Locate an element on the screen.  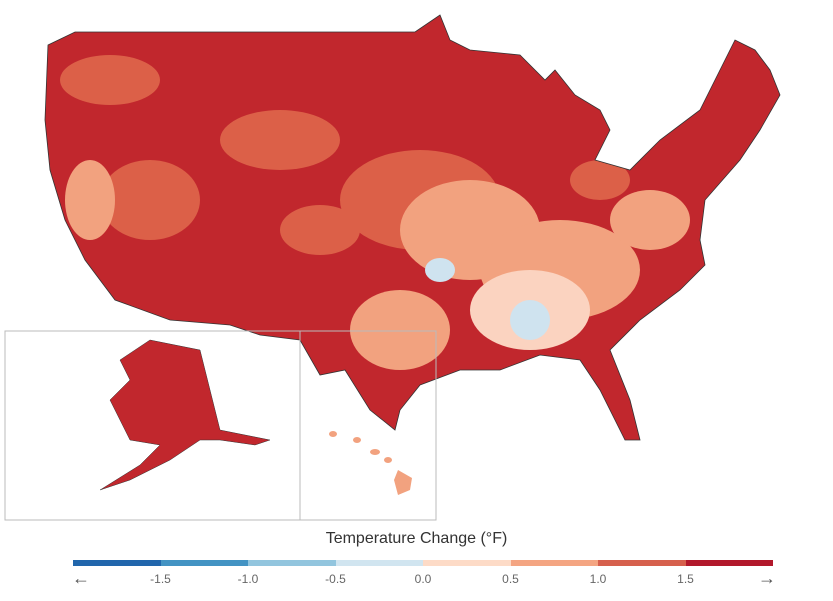
legend-tick-label: 1.5 is located at coordinates (685, 579).